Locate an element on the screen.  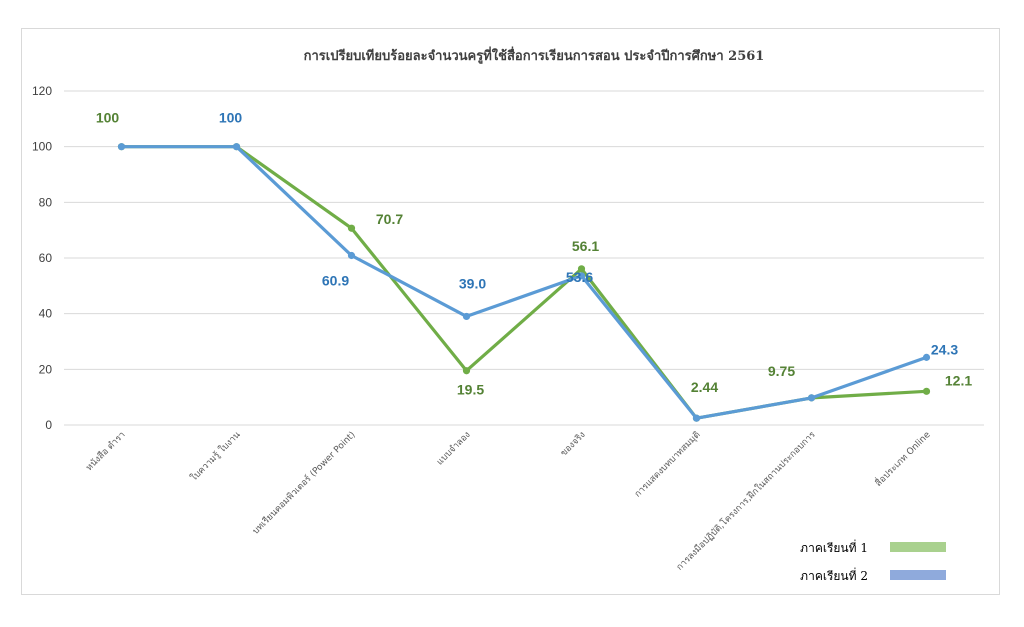
x-tick-label: แบบจำลอง is located at coordinates (454, 448).